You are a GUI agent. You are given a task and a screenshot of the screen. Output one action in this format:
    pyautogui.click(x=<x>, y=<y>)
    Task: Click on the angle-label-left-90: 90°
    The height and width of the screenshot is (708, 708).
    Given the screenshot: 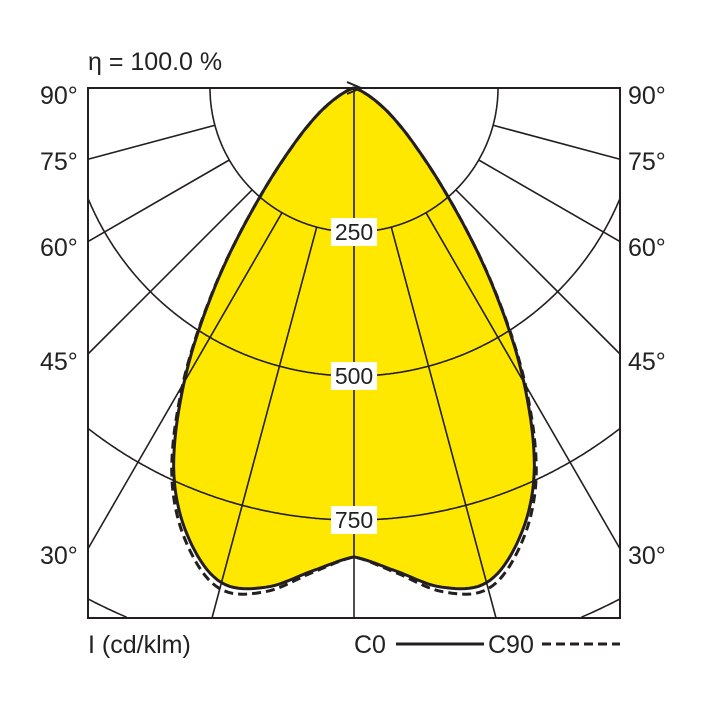 What is the action you would take?
    pyautogui.click(x=59, y=96)
    